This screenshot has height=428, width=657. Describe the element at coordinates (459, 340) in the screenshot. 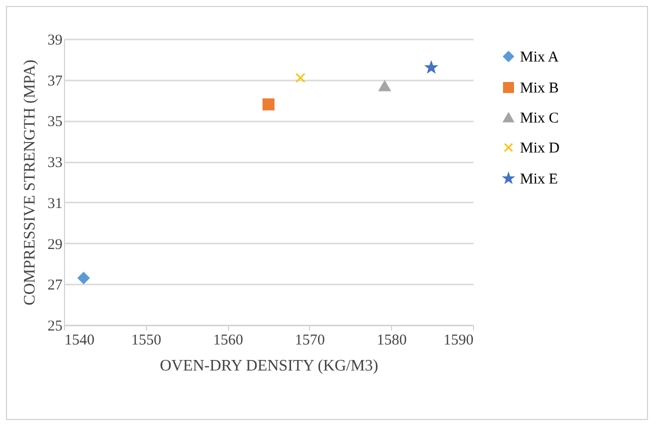

I see `x-tick-label: 1590` at that location.